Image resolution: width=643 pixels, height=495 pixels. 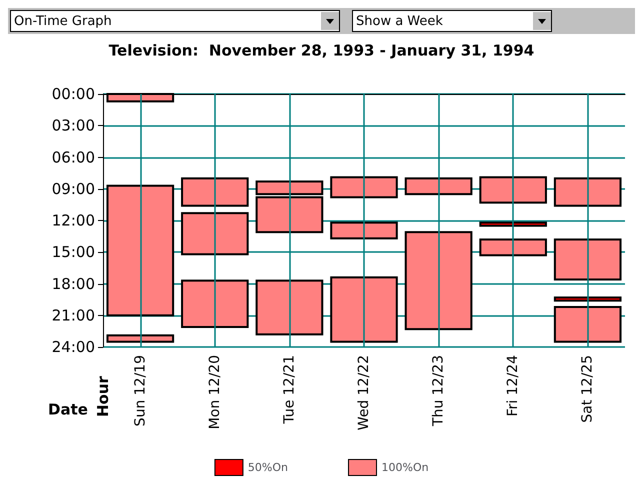 What do you see at coordinates (73, 283) in the screenshot?
I see `y-tick-label: 18:00` at bounding box center [73, 283].